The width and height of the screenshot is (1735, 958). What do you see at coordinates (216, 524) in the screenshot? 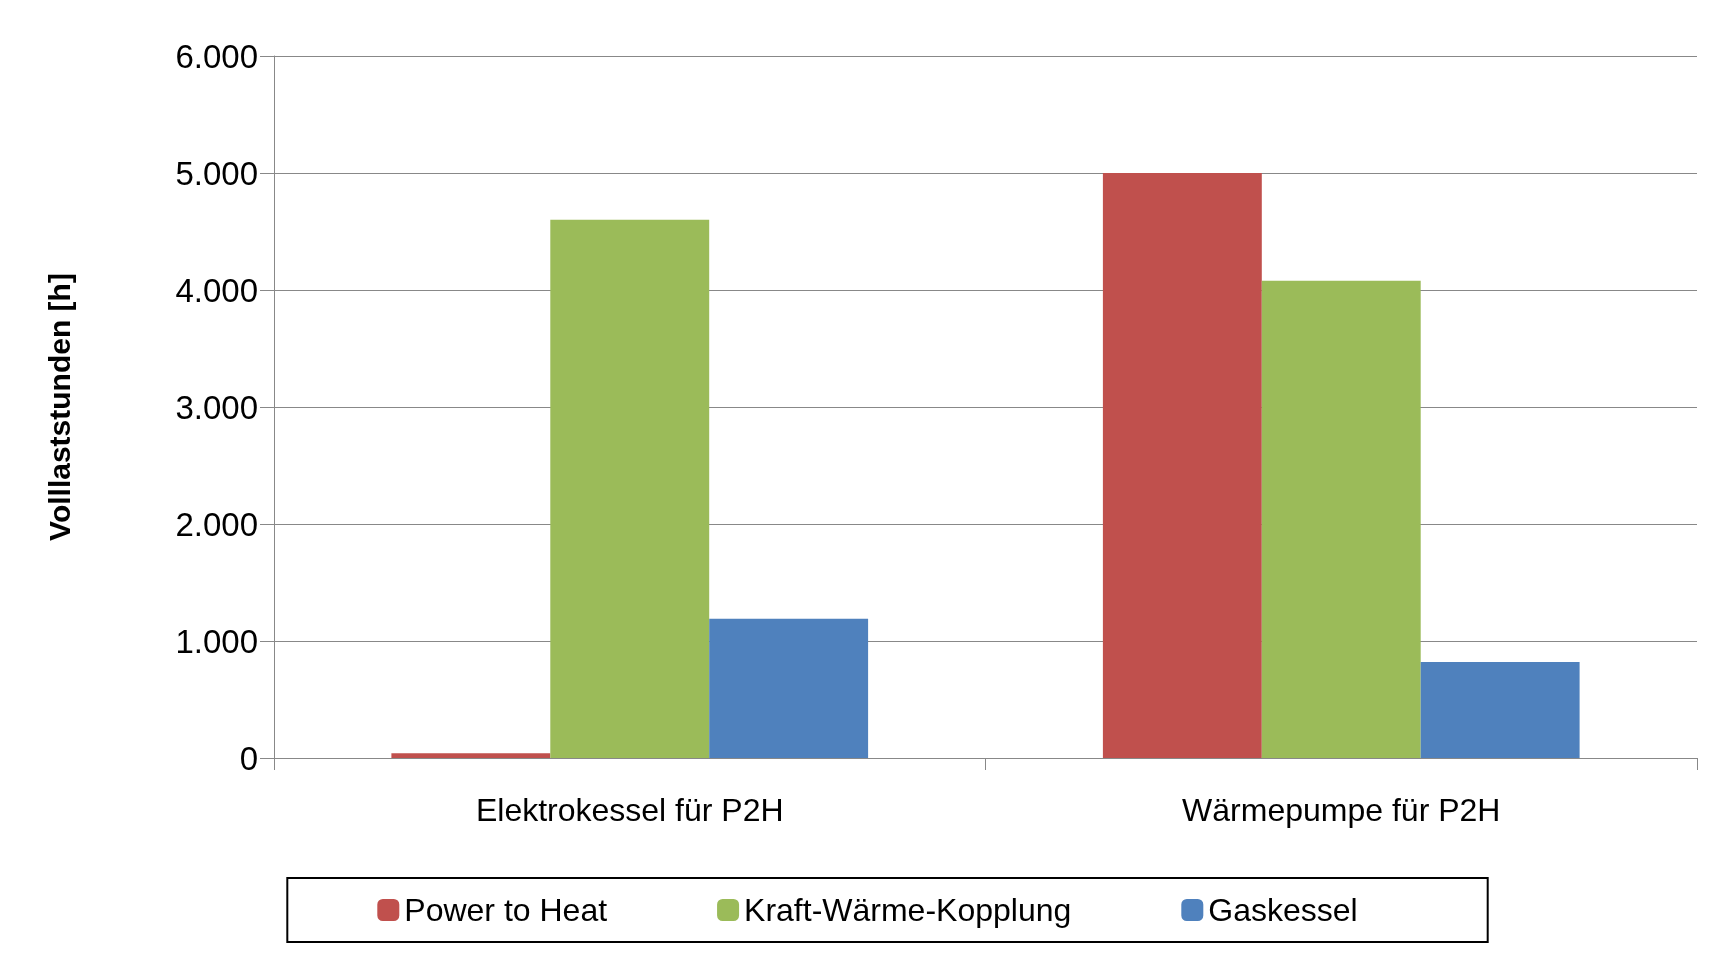
I see `y-tick-label: 2.000` at bounding box center [216, 524].